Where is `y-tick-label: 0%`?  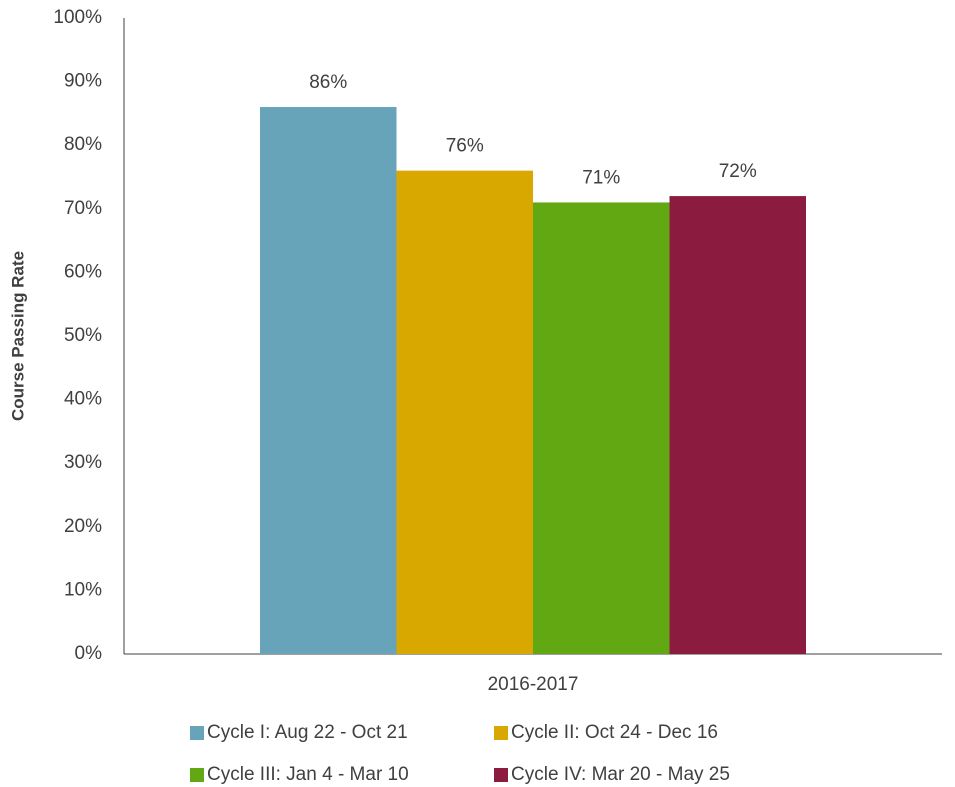 y-tick-label: 0% is located at coordinates (89, 653).